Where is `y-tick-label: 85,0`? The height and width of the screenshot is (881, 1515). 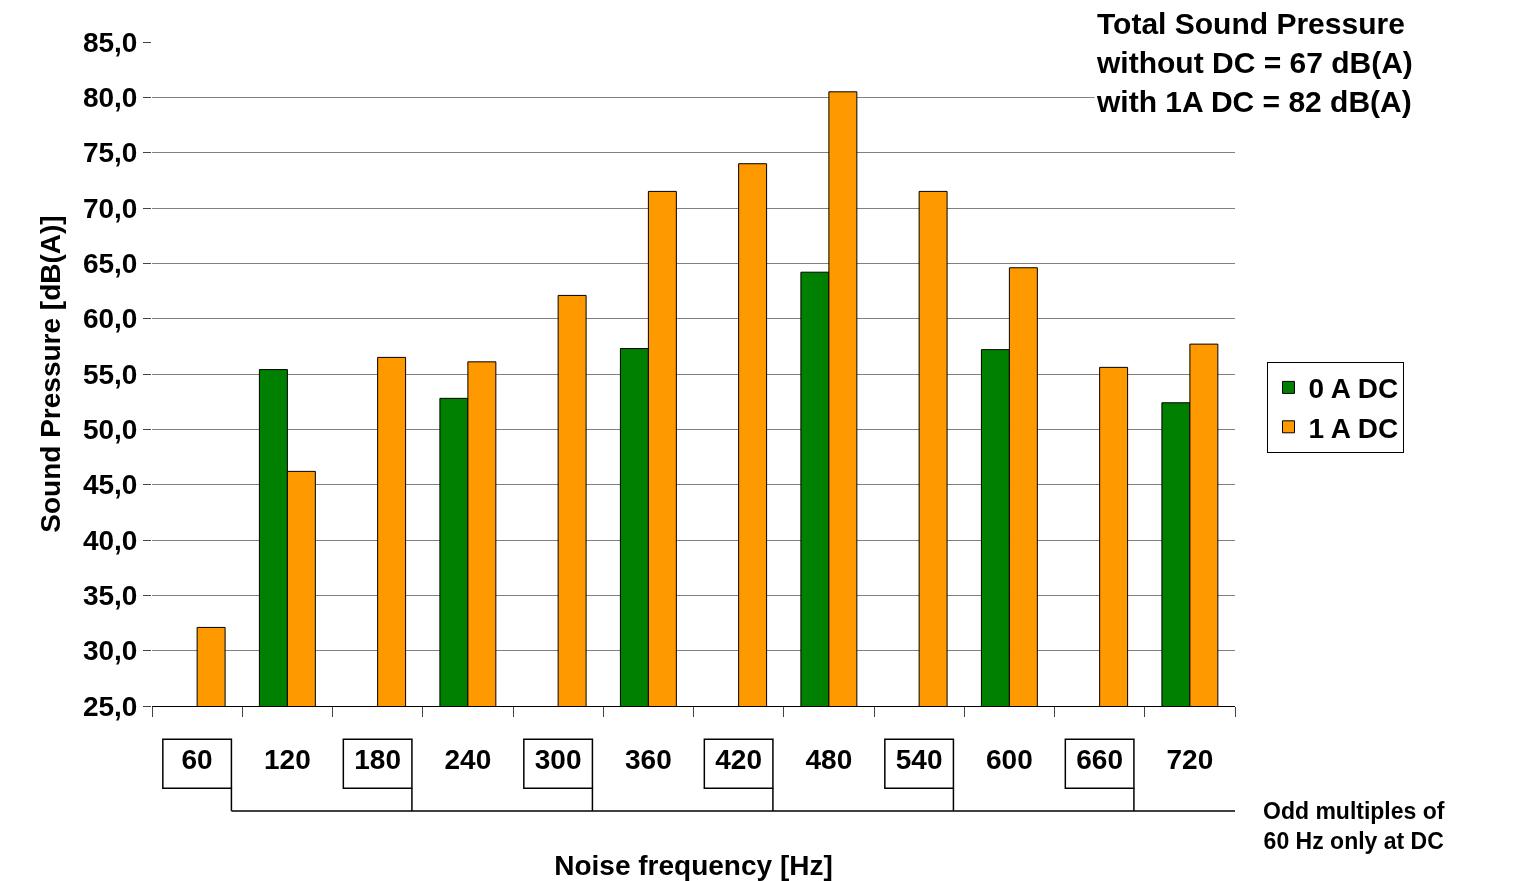
y-tick-label: 85,0 is located at coordinates (110, 42).